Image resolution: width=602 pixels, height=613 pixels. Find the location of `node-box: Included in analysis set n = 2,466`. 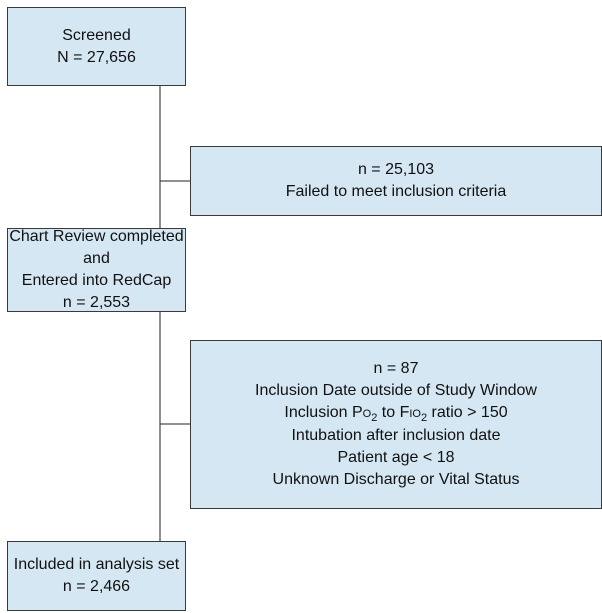

node-box: Included in analysis set n = 2,466 is located at coordinates (96, 576).